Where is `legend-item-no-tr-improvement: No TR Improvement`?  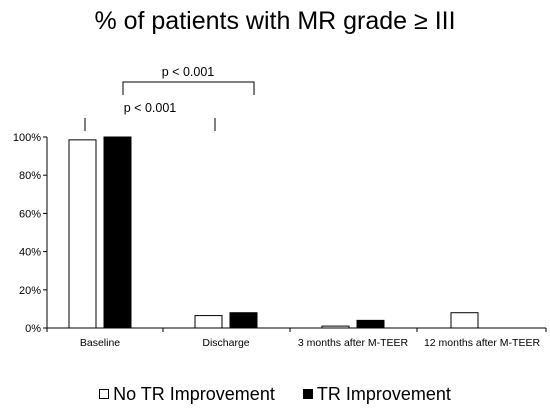 legend-item-no-tr-improvement: No TR Improvement is located at coordinates (187, 394).